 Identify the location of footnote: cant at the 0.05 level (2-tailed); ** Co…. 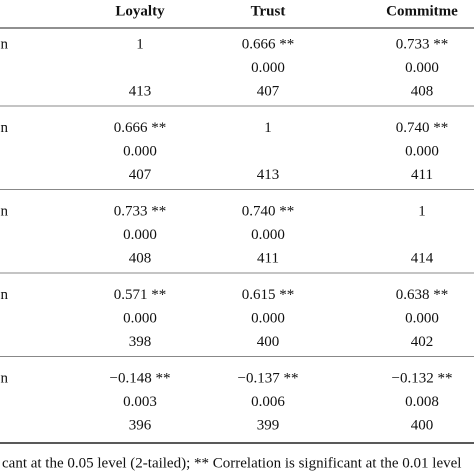
(231, 463).